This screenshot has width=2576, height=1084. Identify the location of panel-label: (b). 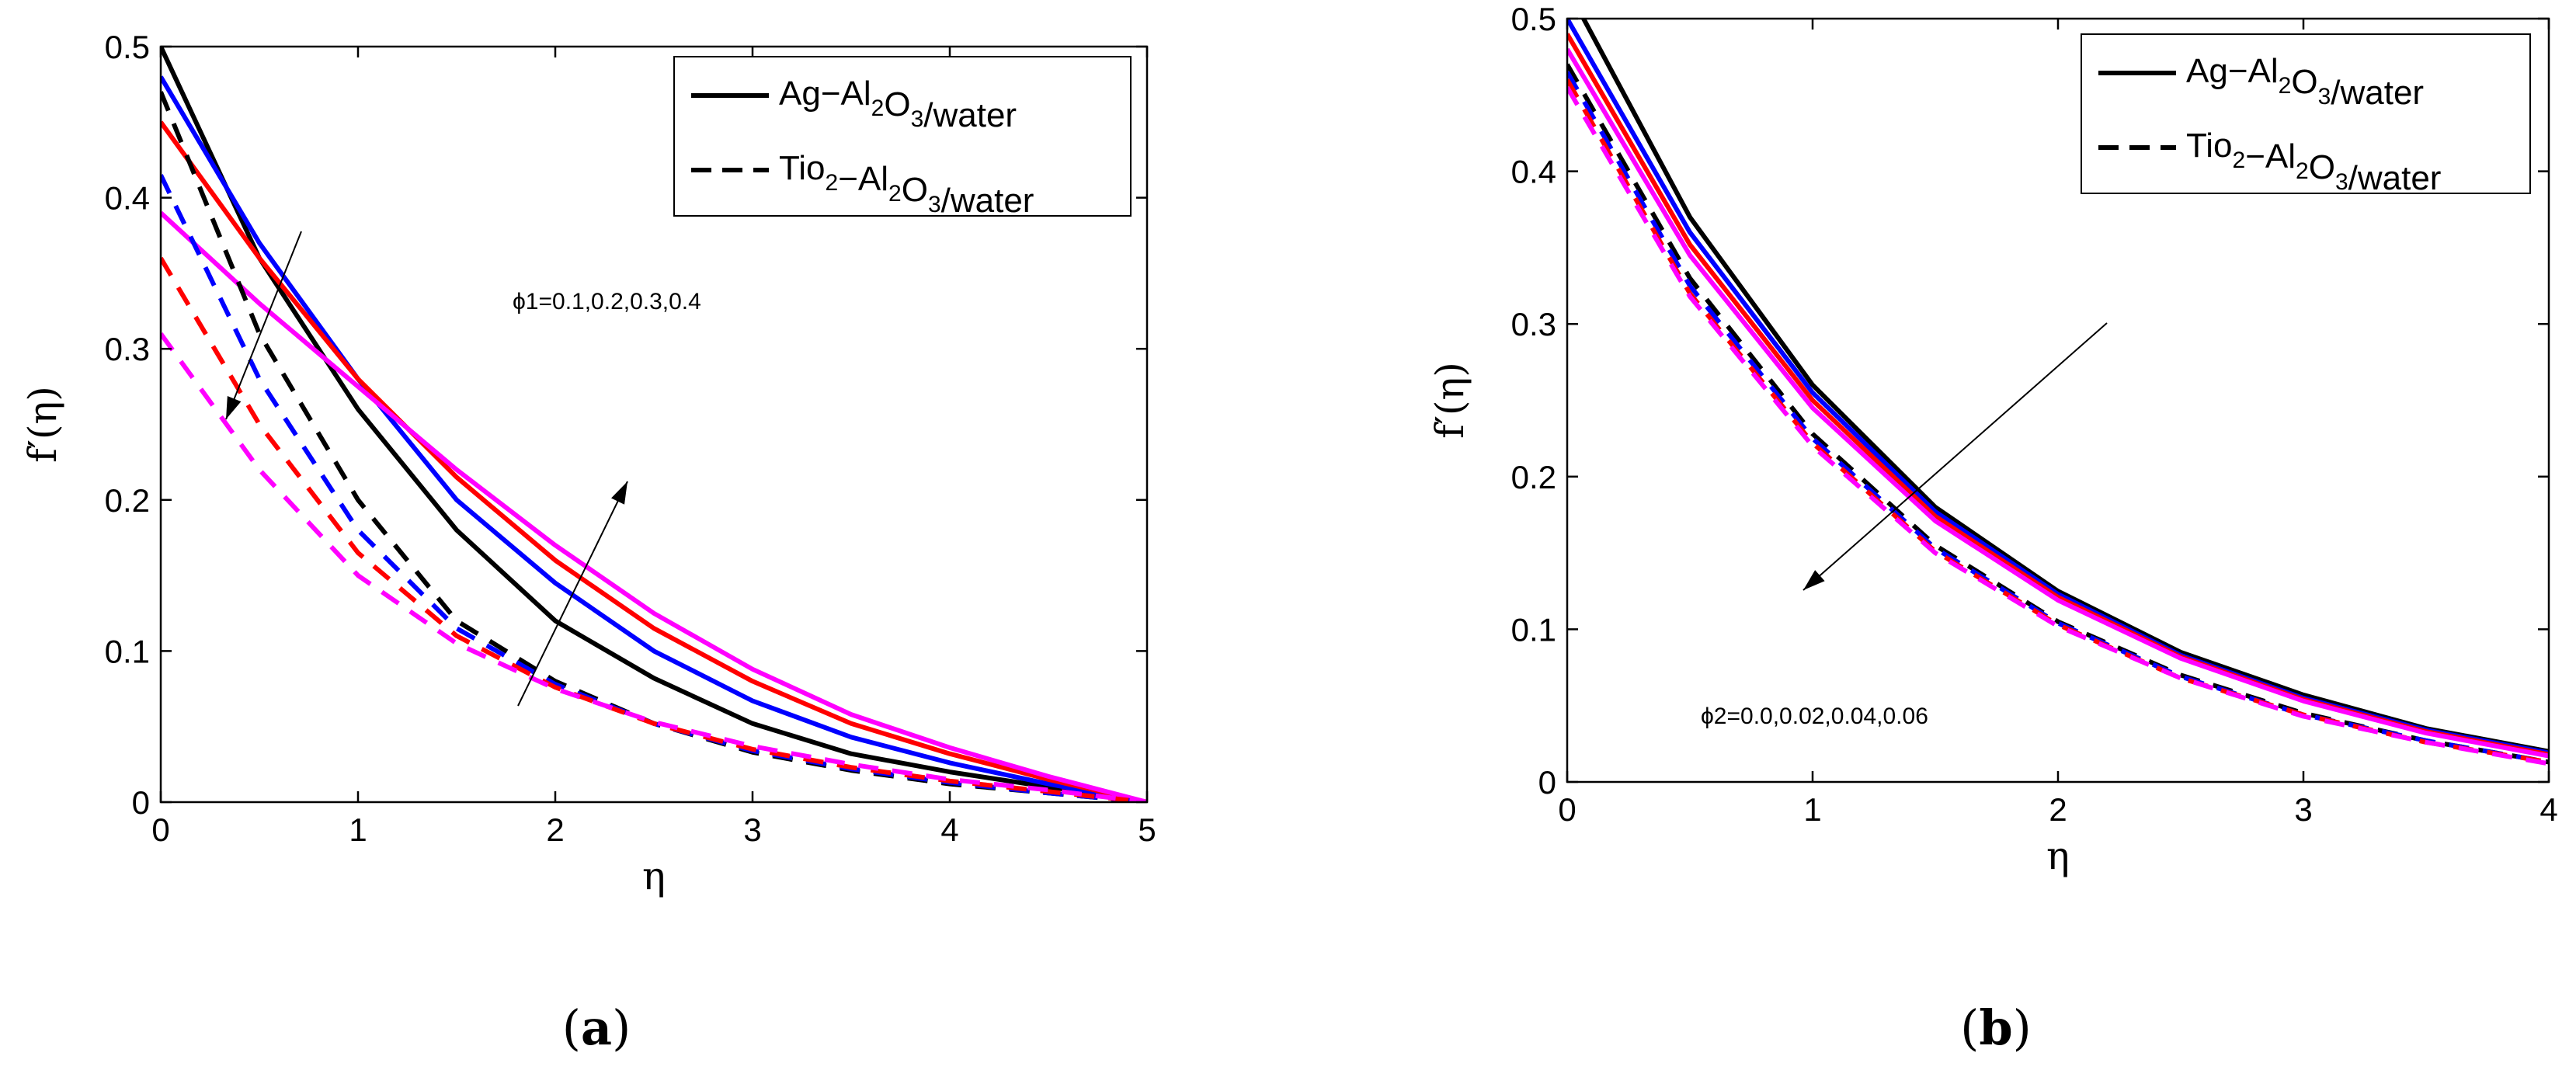
(1996, 1027).